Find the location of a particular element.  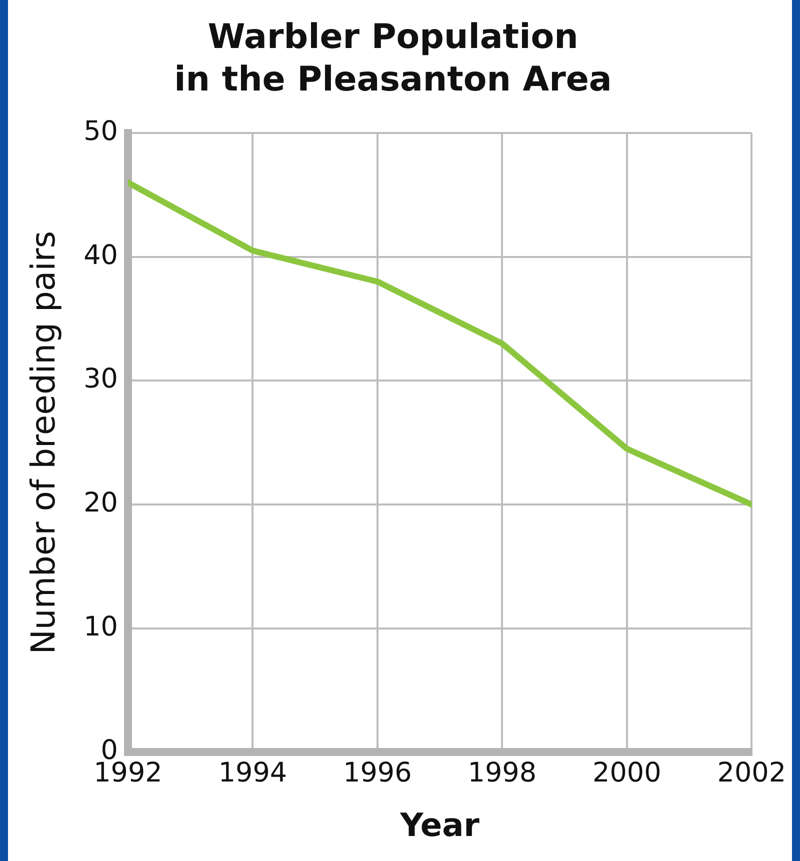

y-tick-label: 50 is located at coordinates (101, 132).